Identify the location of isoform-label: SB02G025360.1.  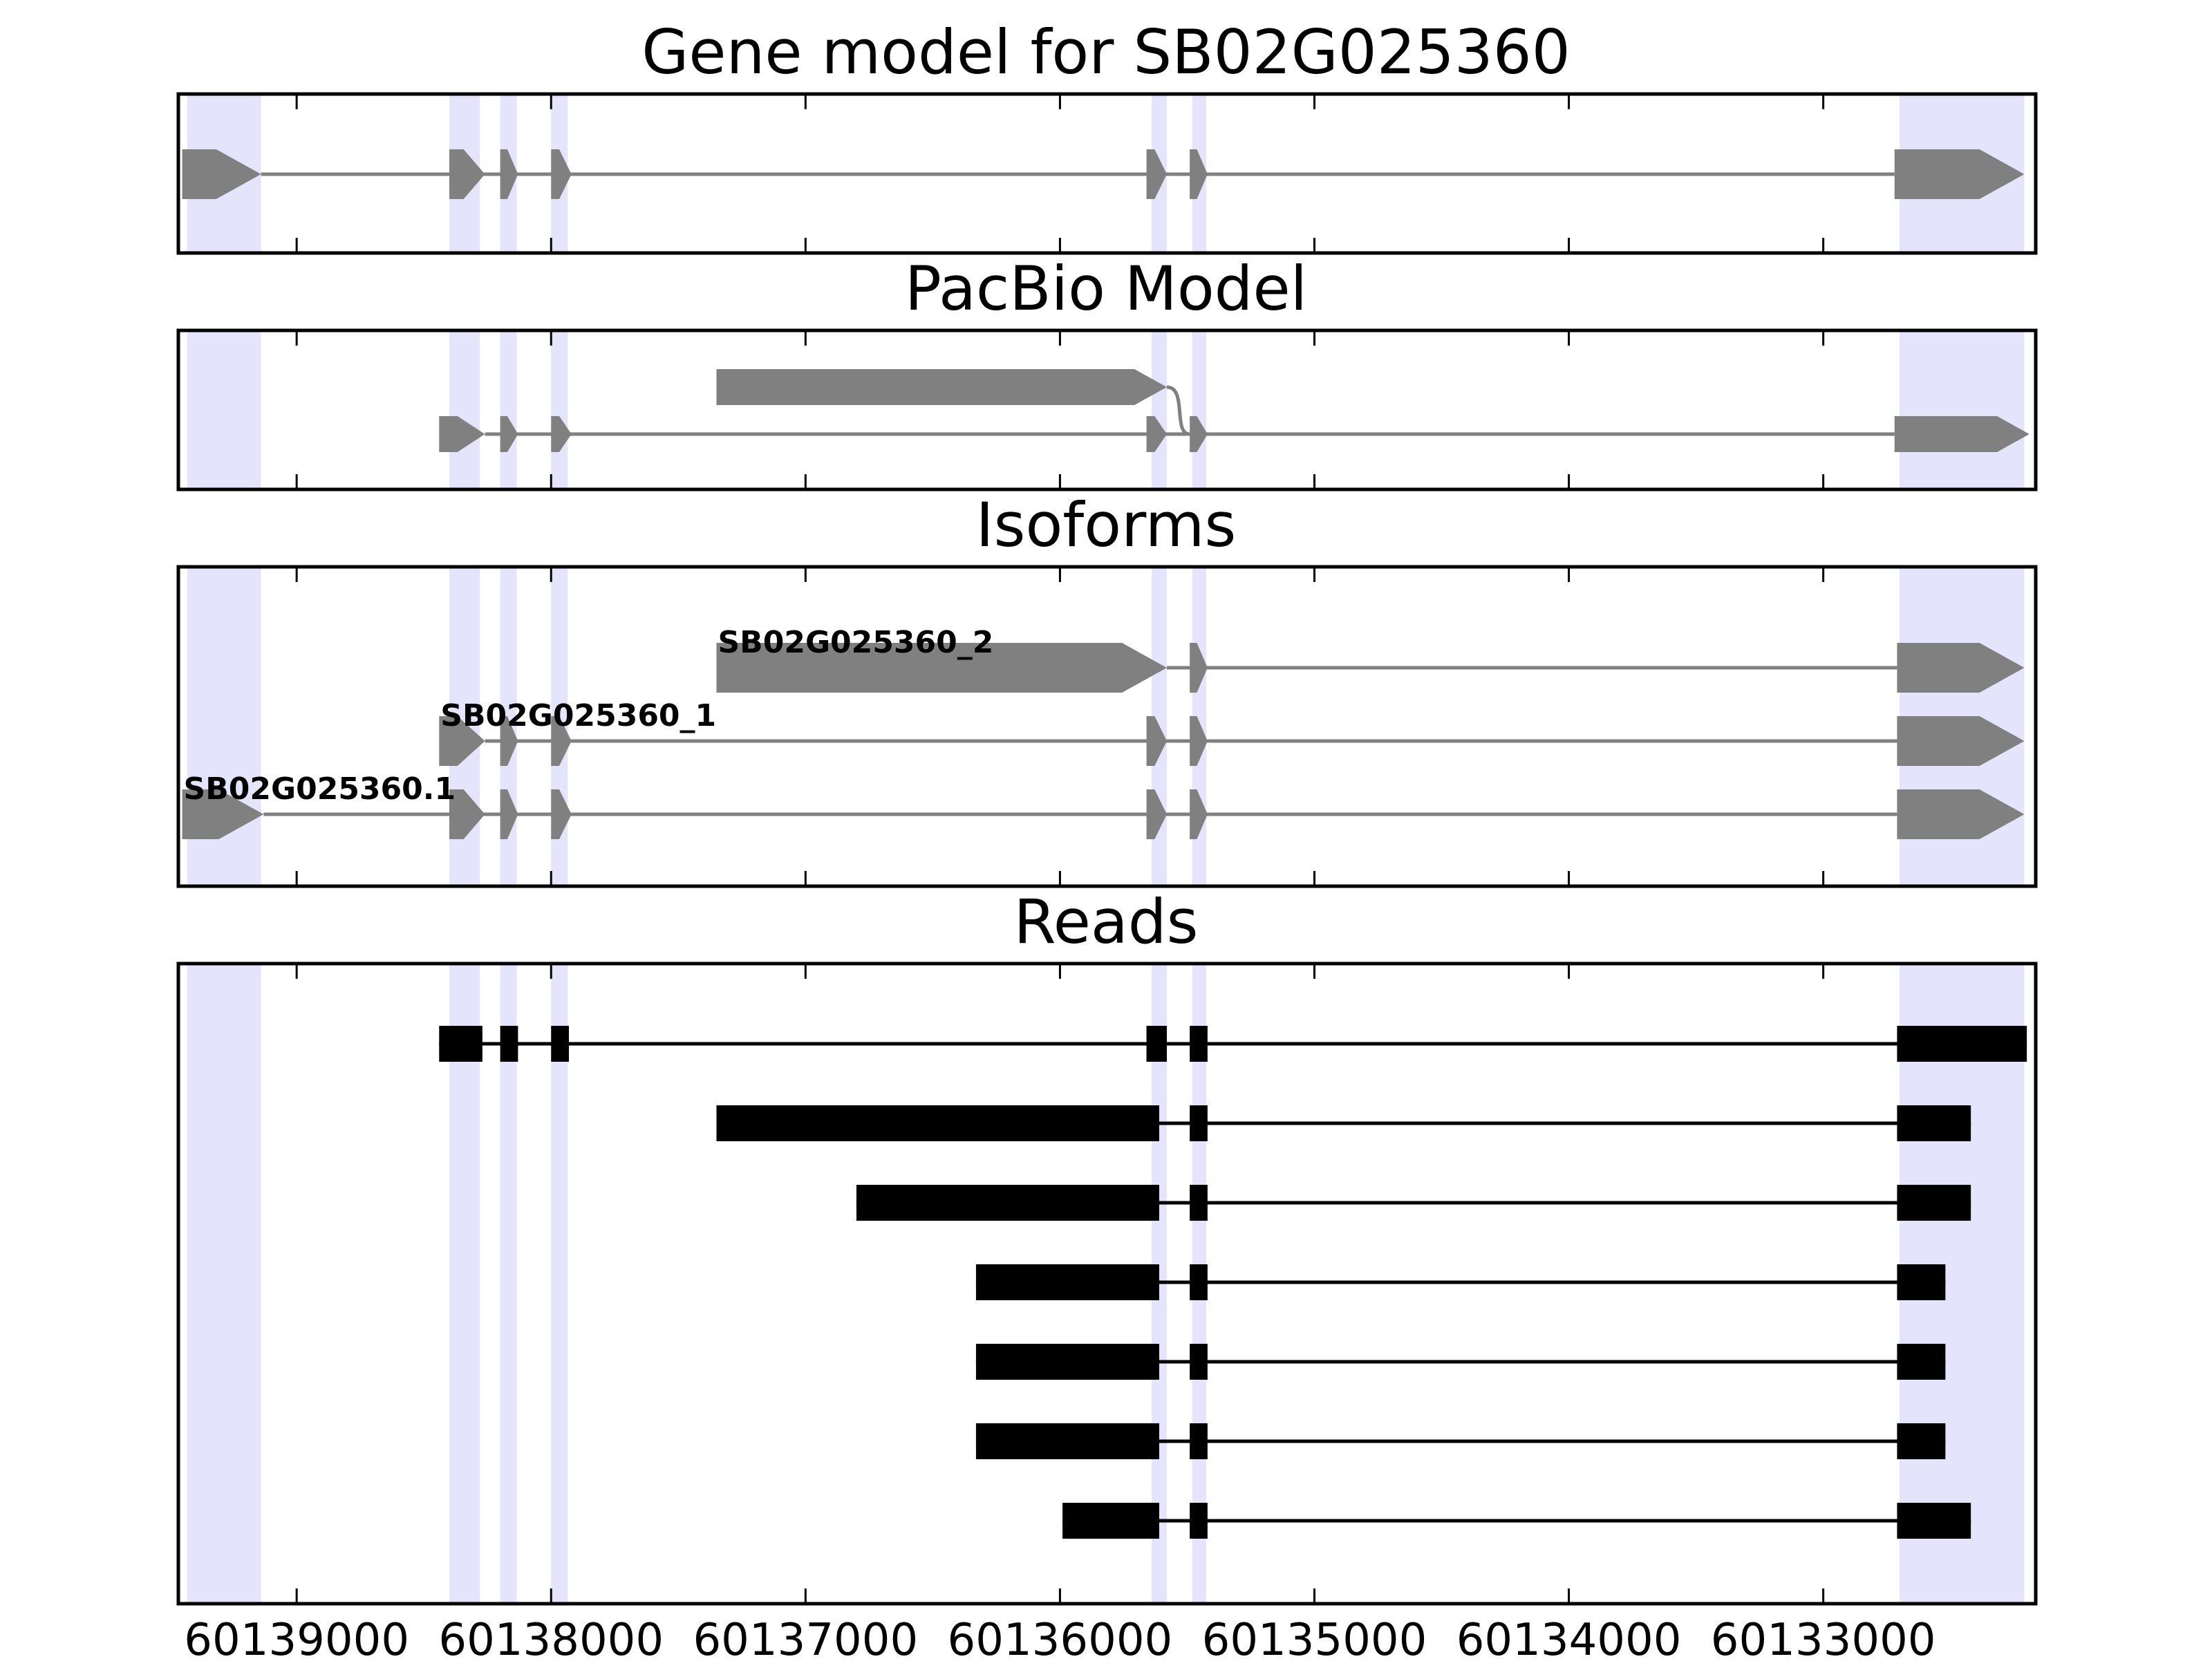
(320, 789).